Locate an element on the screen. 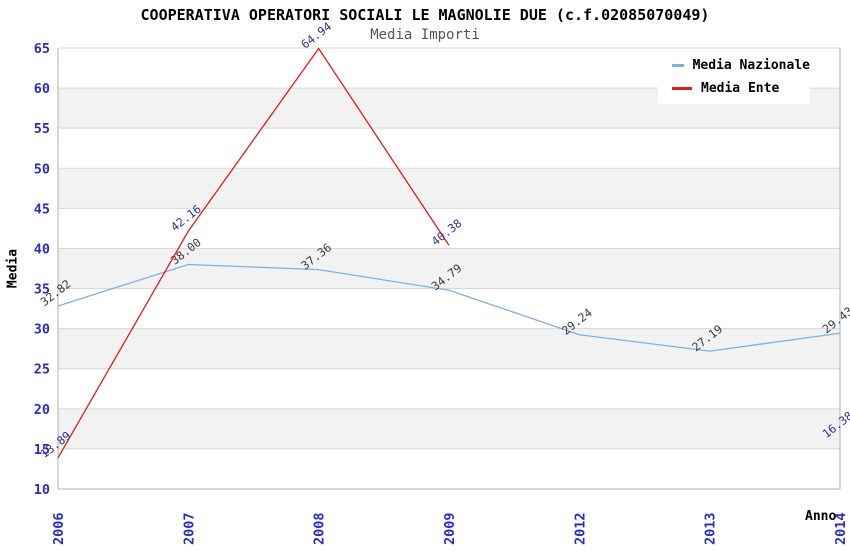  svg-text: 2009 is located at coordinates (450, 528).